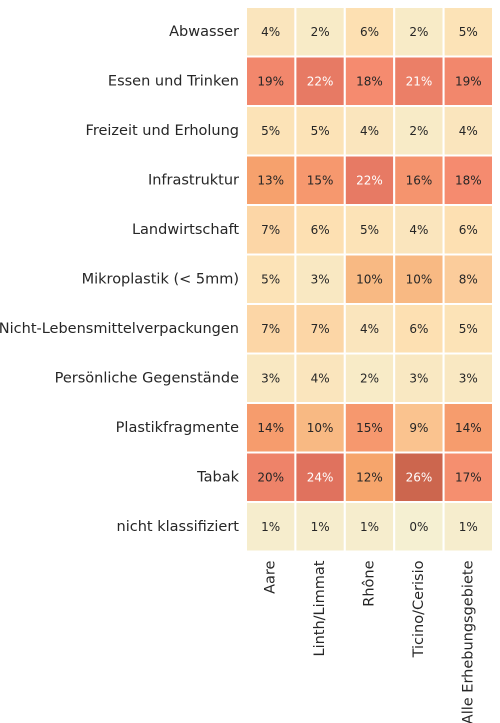 The image size is (500, 723). What do you see at coordinates (320, 608) in the screenshot?
I see `column-label: Linth/Limmat` at bounding box center [320, 608].